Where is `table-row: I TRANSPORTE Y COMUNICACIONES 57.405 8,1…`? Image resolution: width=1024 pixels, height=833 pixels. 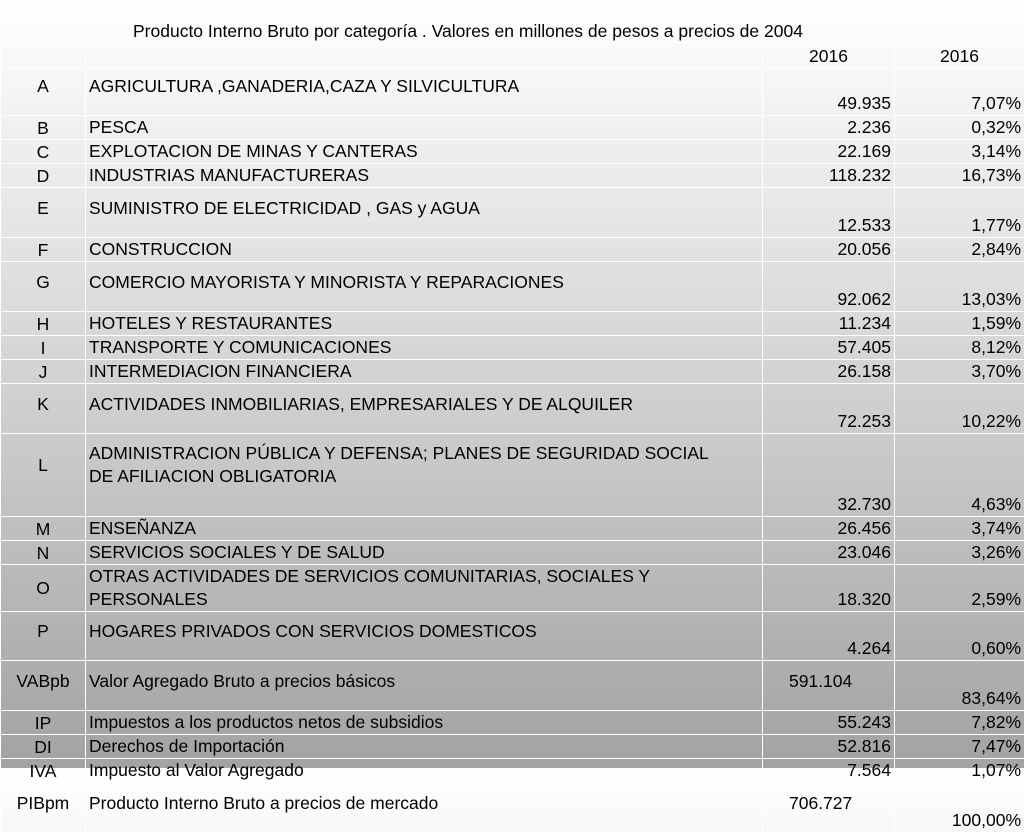
table-row: I TRANSPORTE Y COMUNICACIONES 57.405 8,1… is located at coordinates (512, 348).